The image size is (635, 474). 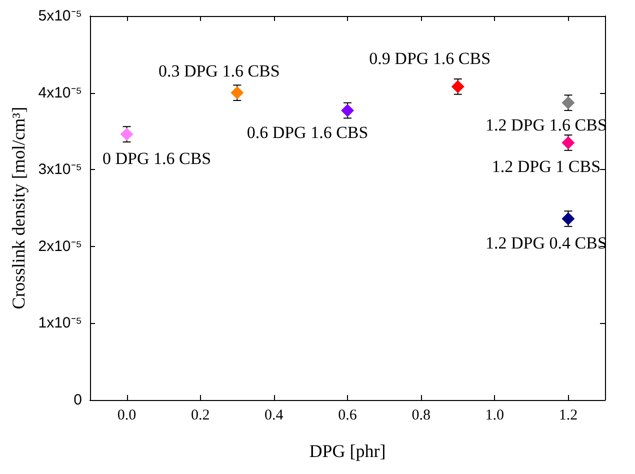 What do you see at coordinates (60, 93) in the screenshot?
I see `y-tick-label: 4x10⁻⁵` at bounding box center [60, 93].